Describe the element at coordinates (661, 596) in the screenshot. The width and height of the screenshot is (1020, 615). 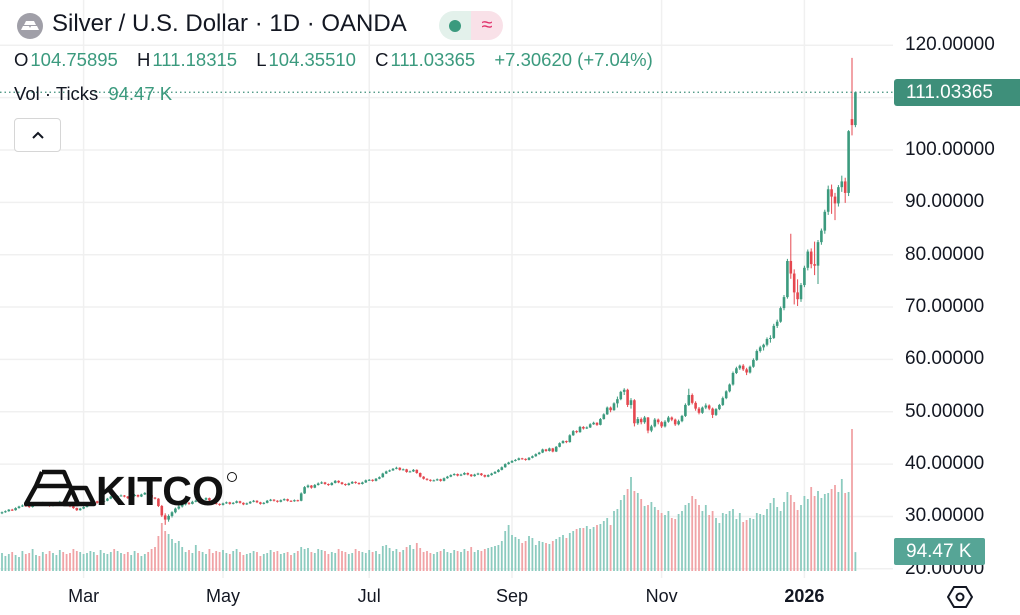
I see `time-tick-label: Nov` at that location.